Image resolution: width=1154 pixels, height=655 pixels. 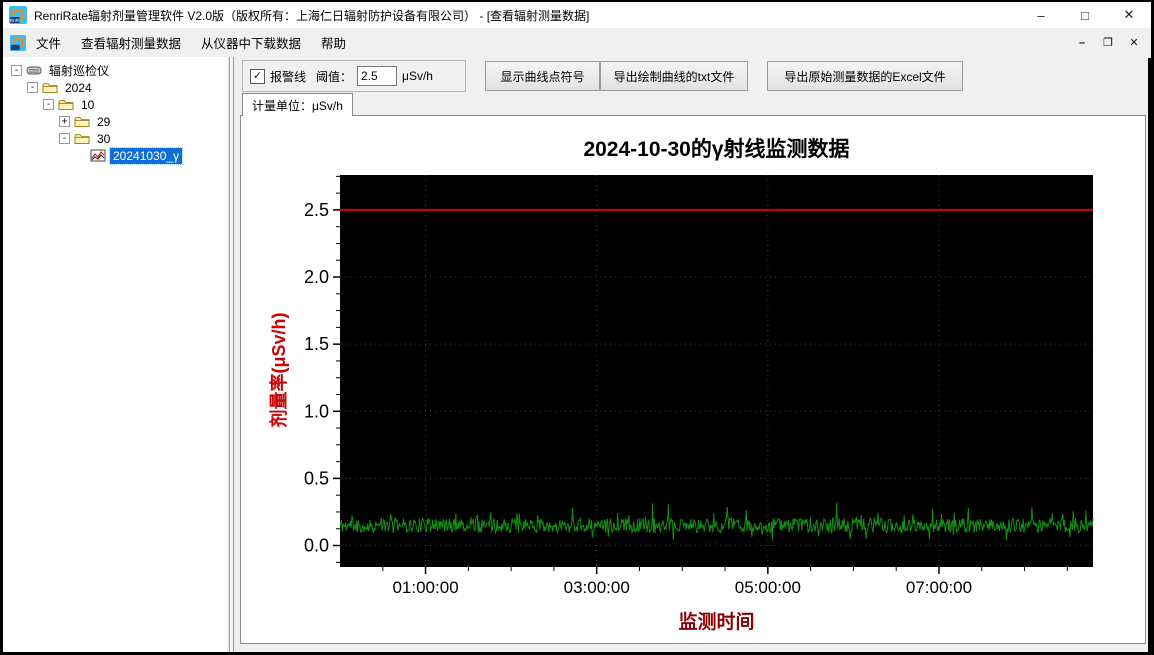 I want to click on y-tick-label: 2.5, so click(x=316, y=210).